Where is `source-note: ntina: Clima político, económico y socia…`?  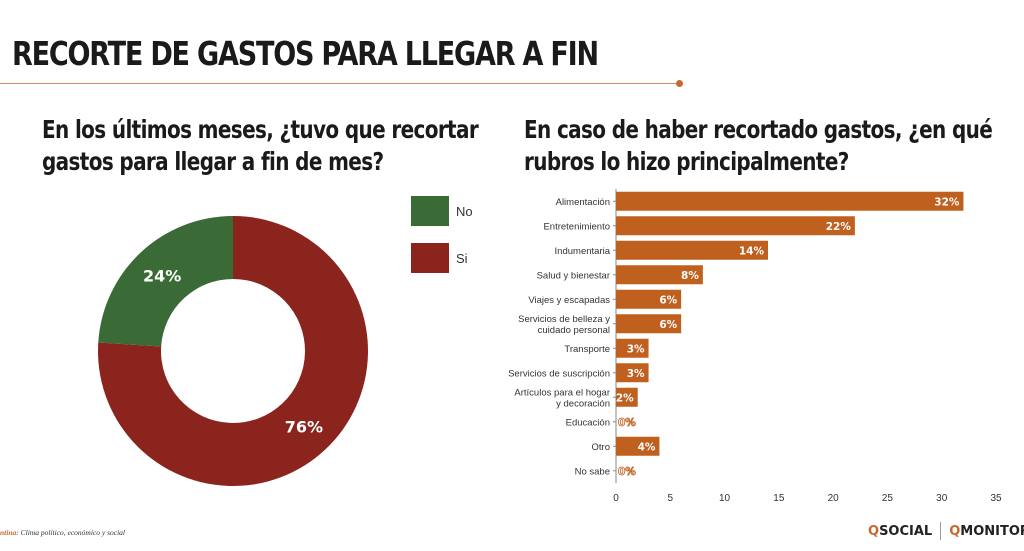
source-note: ntina: Clima político, económico y socia… is located at coordinates (62, 532).